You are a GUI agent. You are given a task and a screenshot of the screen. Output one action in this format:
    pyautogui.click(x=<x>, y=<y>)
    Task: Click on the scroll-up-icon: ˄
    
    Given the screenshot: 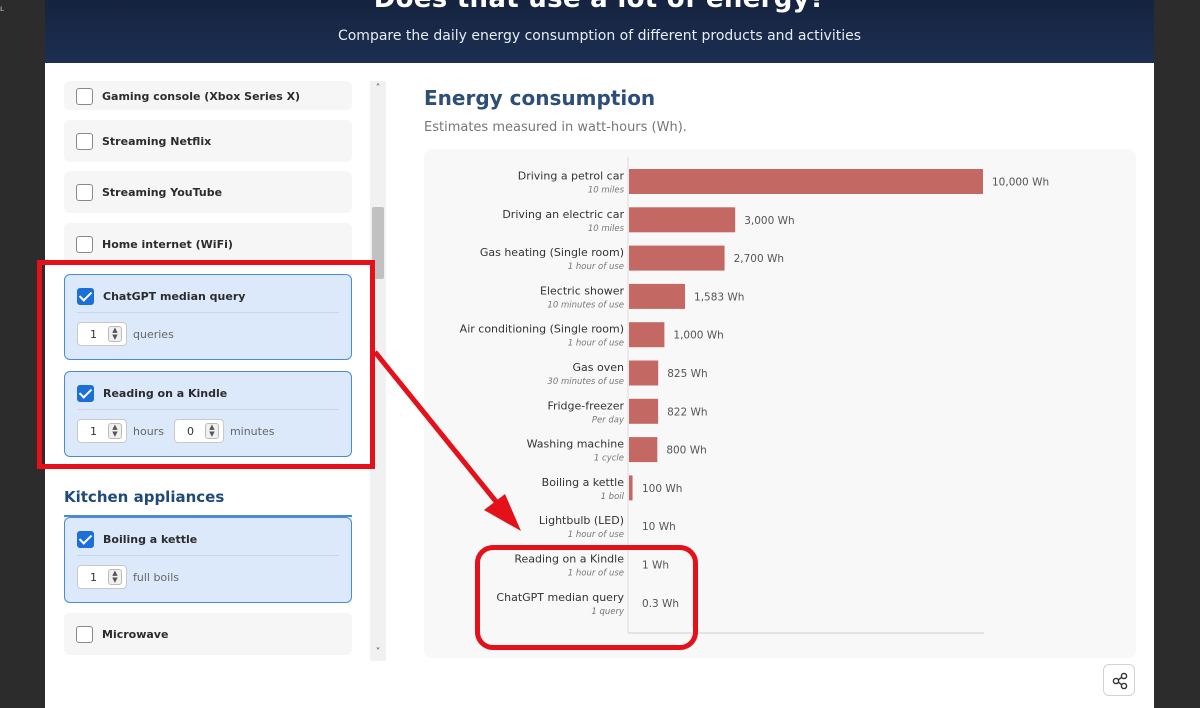 What is the action you would take?
    pyautogui.click(x=378, y=88)
    